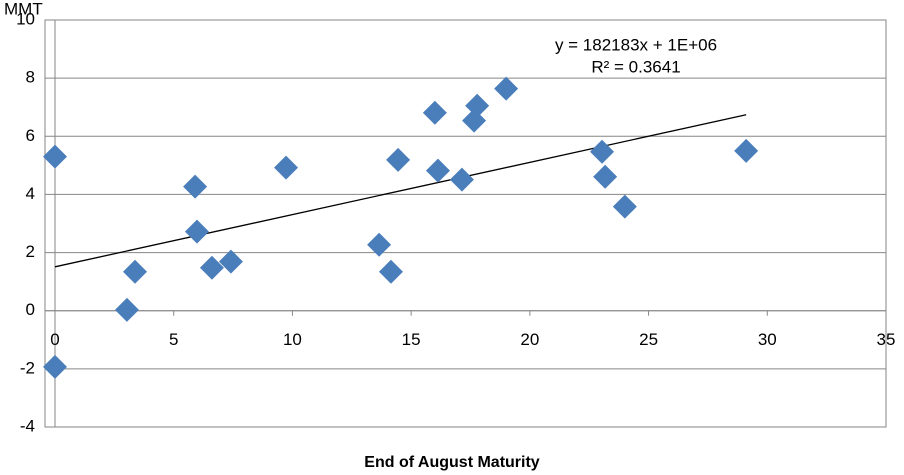  Describe the element at coordinates (886, 339) in the screenshot. I see `x-tick-label: 35` at that location.